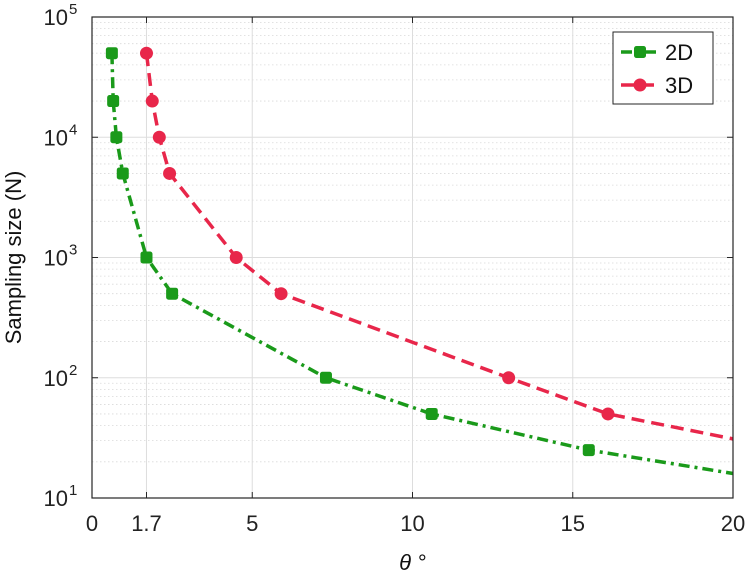  I want to click on legend-box, so click(663, 68).